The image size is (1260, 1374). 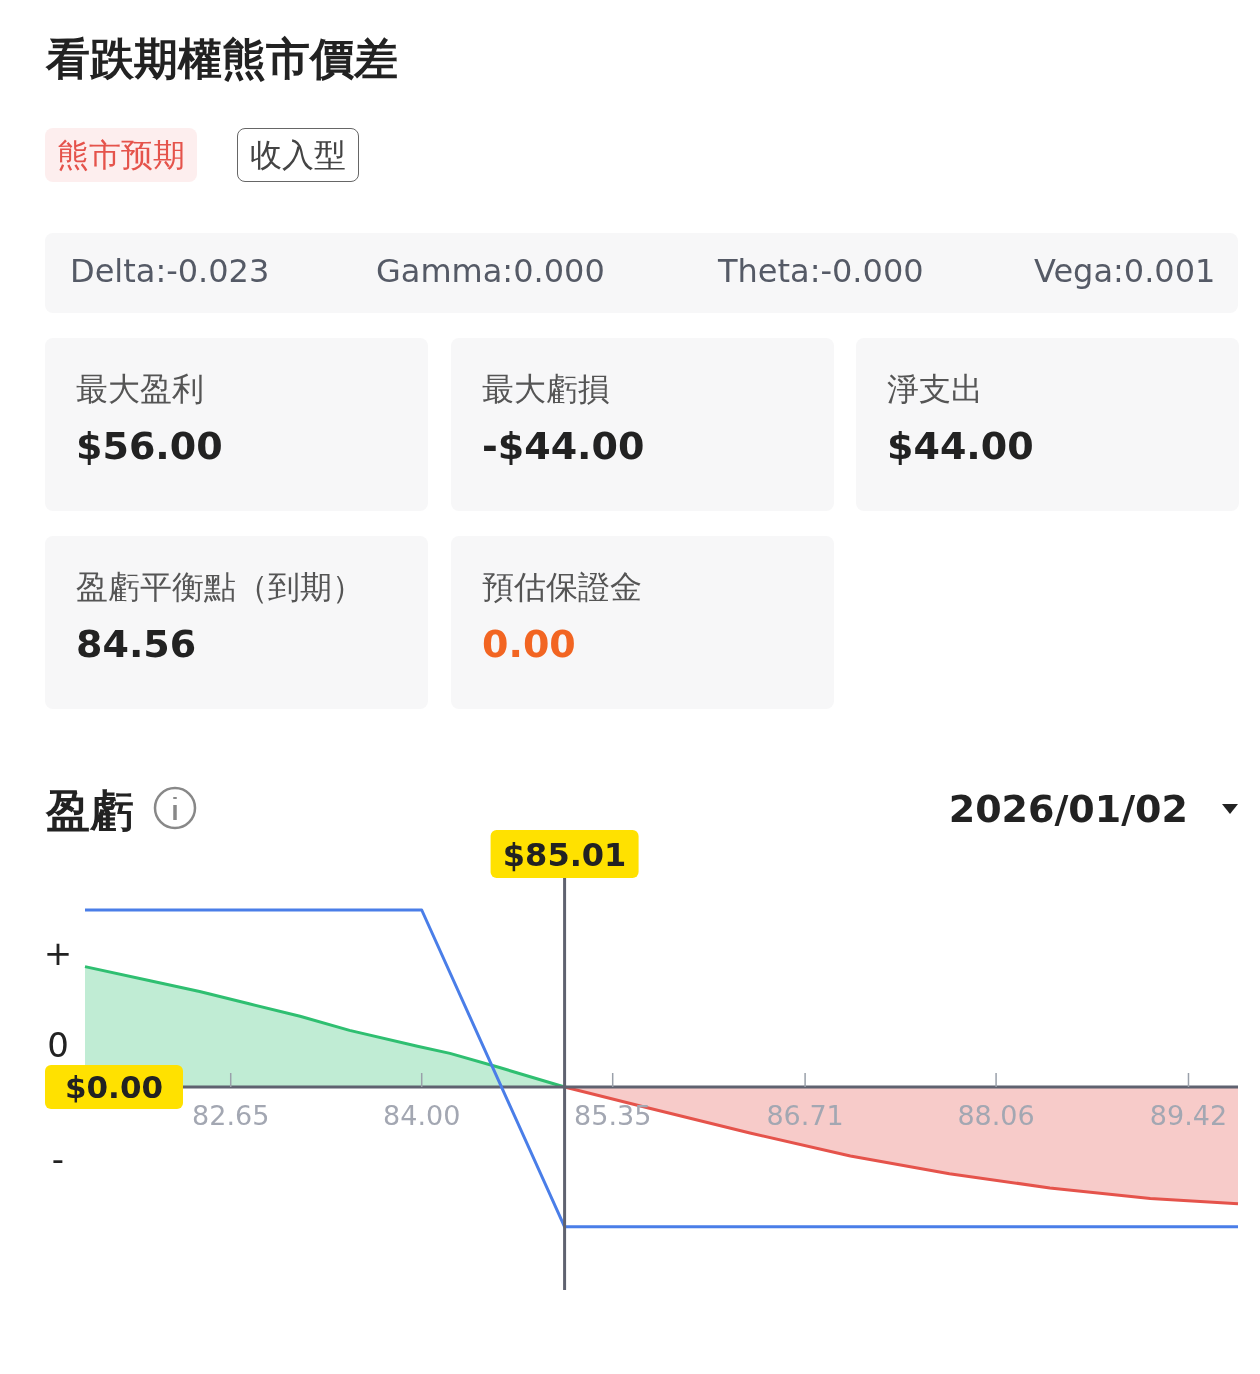 What do you see at coordinates (114, 1087) in the screenshot?
I see `annotation: $0.00` at bounding box center [114, 1087].